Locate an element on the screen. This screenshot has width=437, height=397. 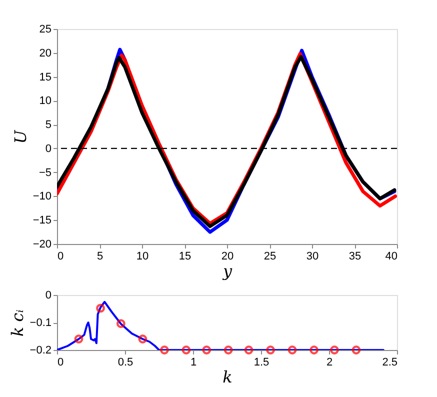
x-tick-label: 1 is located at coordinates (193, 362).